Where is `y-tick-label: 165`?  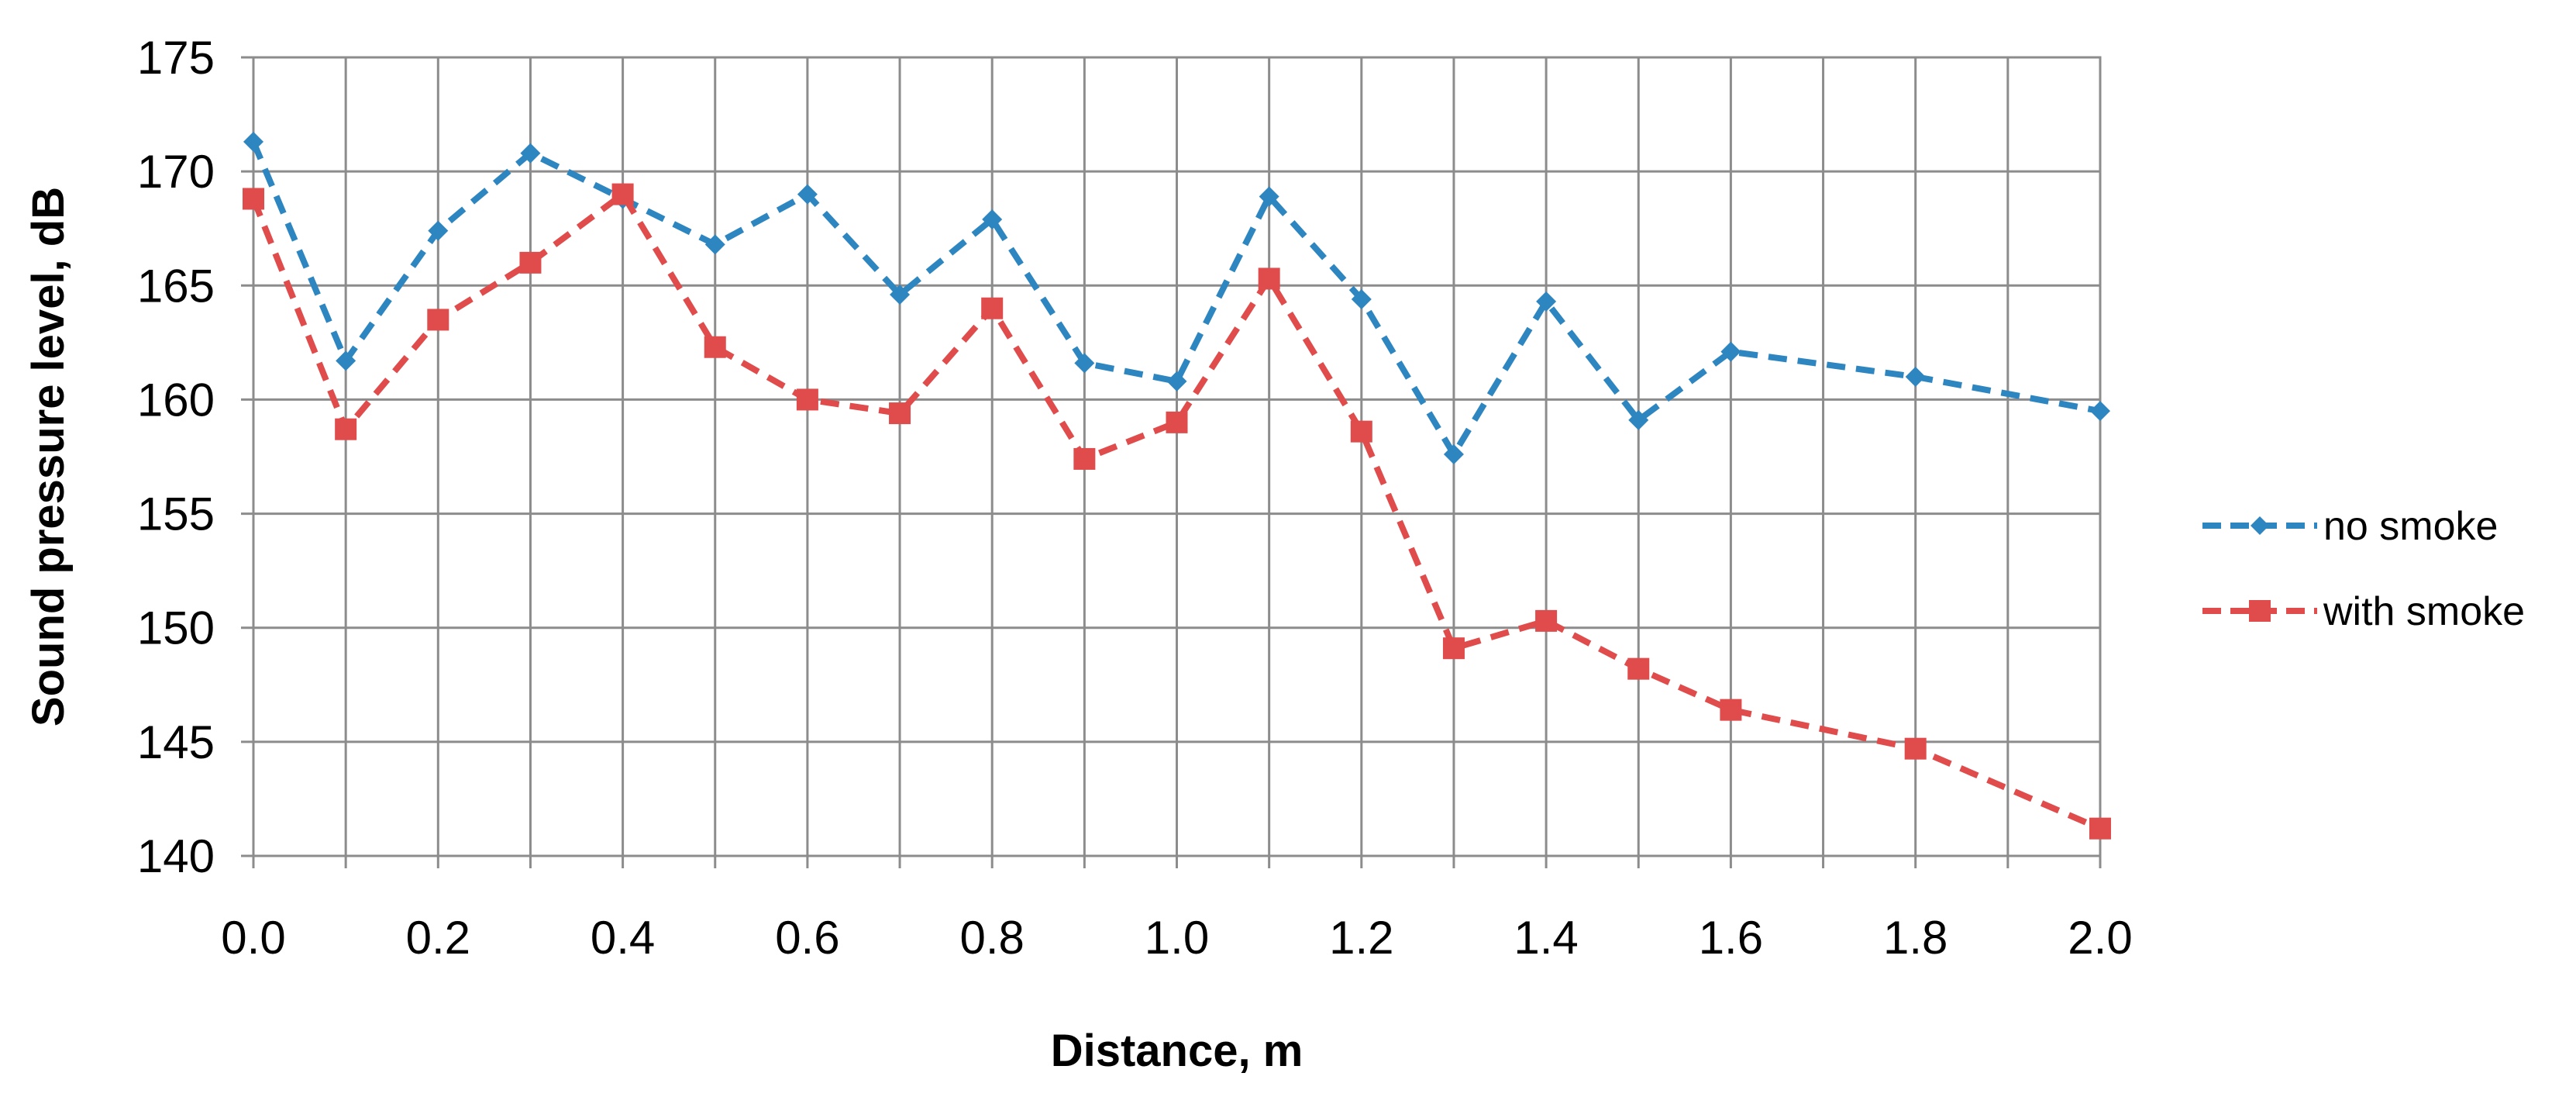
y-tick-label: 165 is located at coordinates (176, 286).